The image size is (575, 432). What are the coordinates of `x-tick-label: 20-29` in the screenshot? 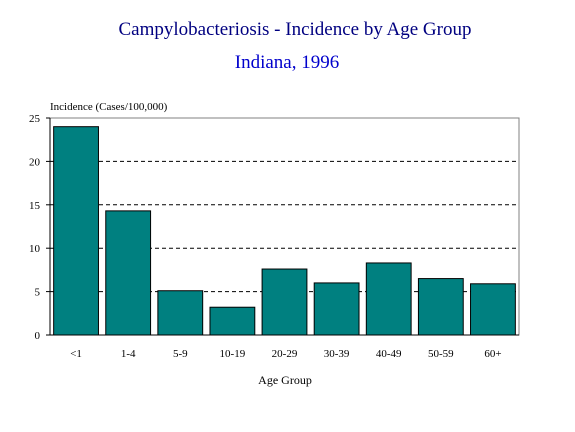 It's located at (285, 354).